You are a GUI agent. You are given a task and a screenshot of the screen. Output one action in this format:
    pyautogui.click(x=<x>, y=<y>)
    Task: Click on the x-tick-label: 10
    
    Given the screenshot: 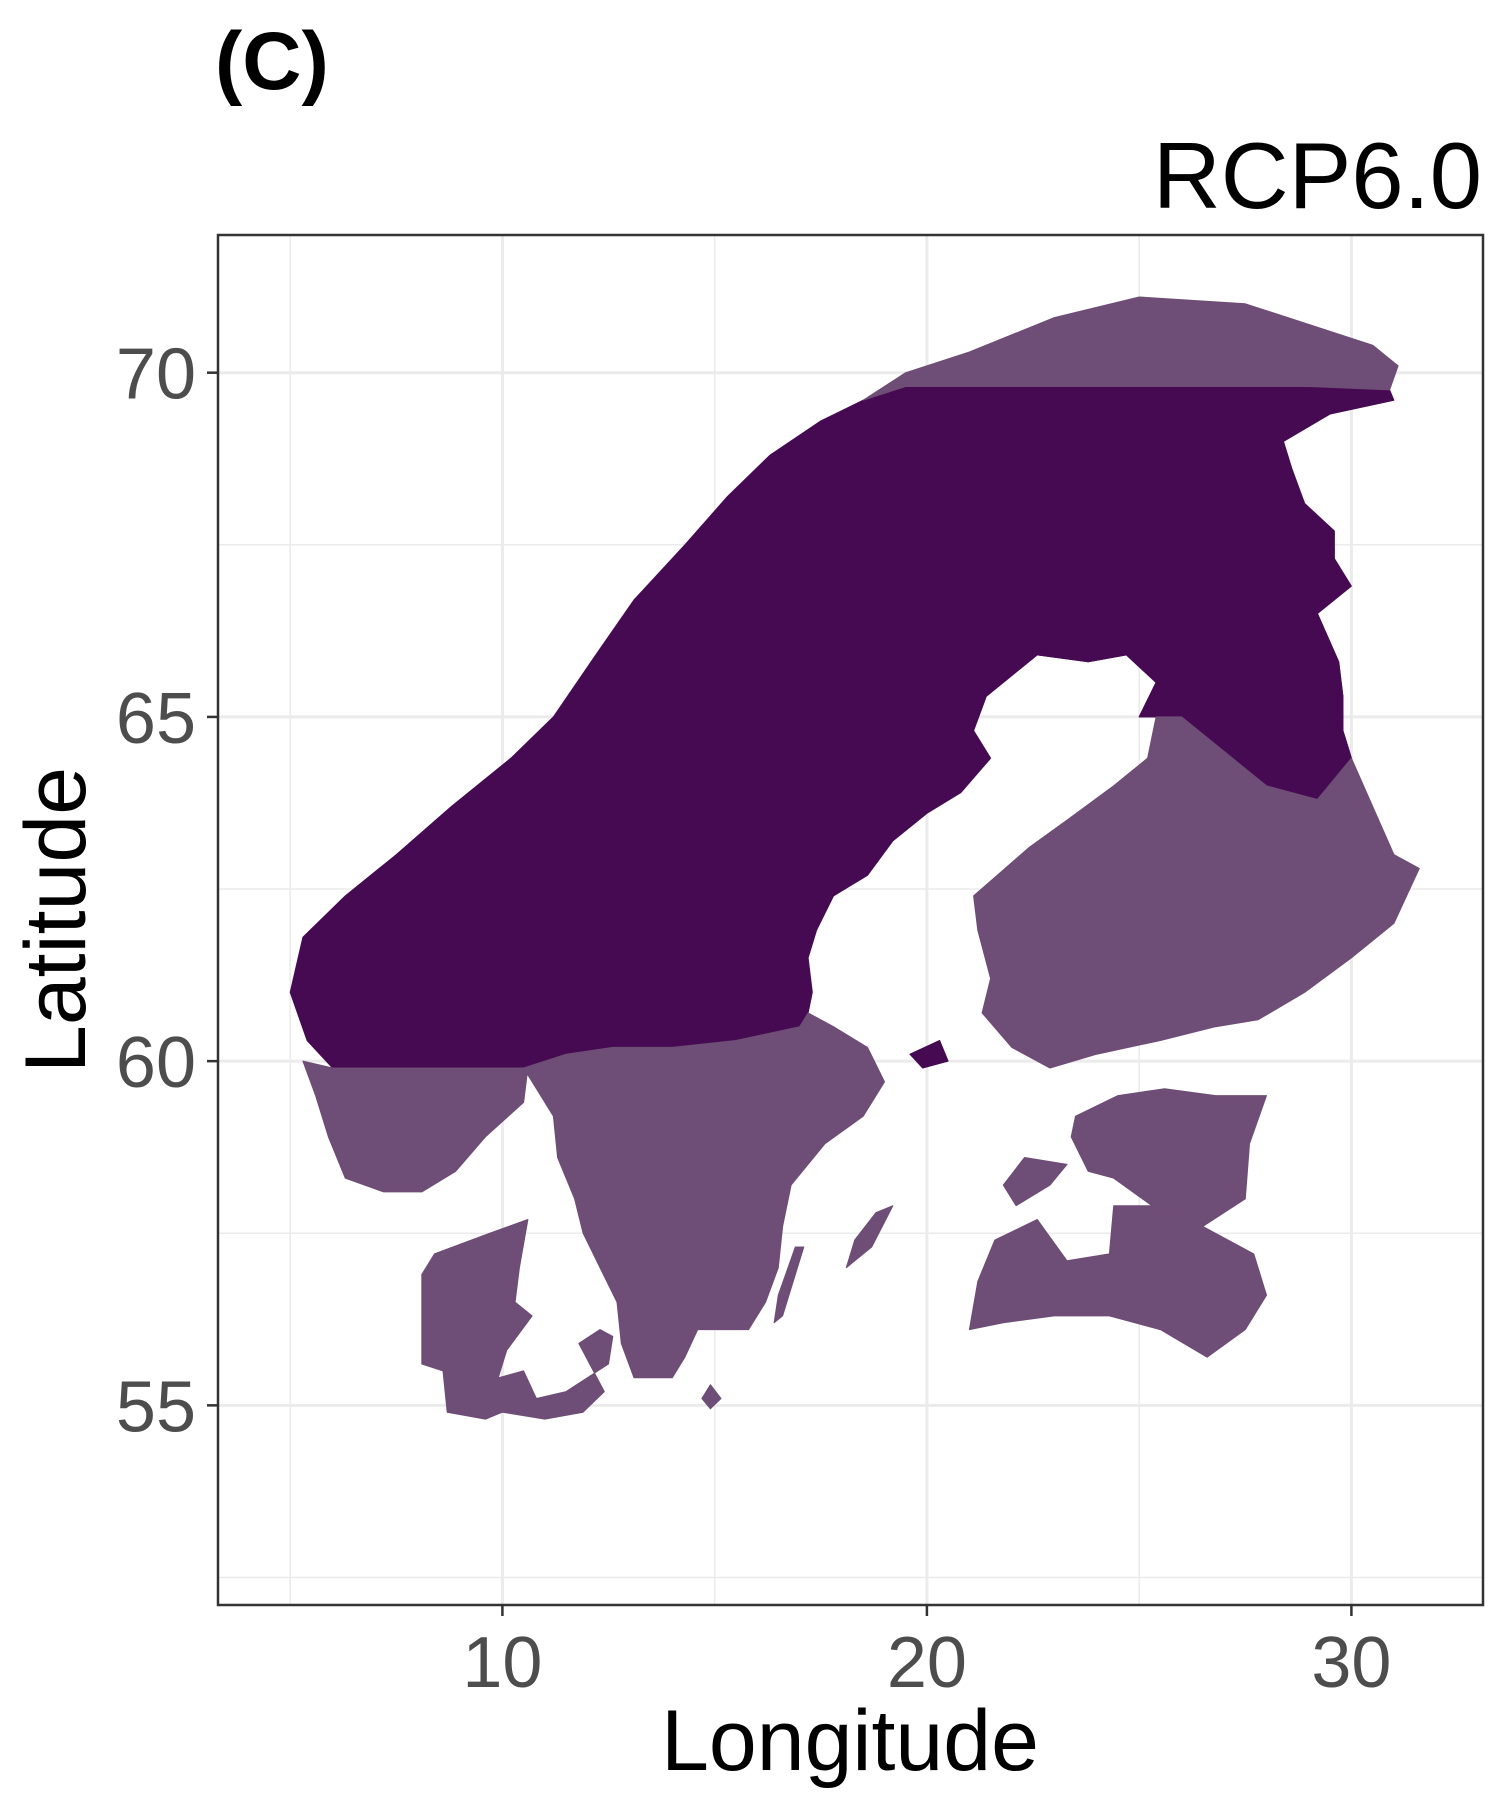 What is the action you would take?
    pyautogui.click(x=502, y=1663)
    